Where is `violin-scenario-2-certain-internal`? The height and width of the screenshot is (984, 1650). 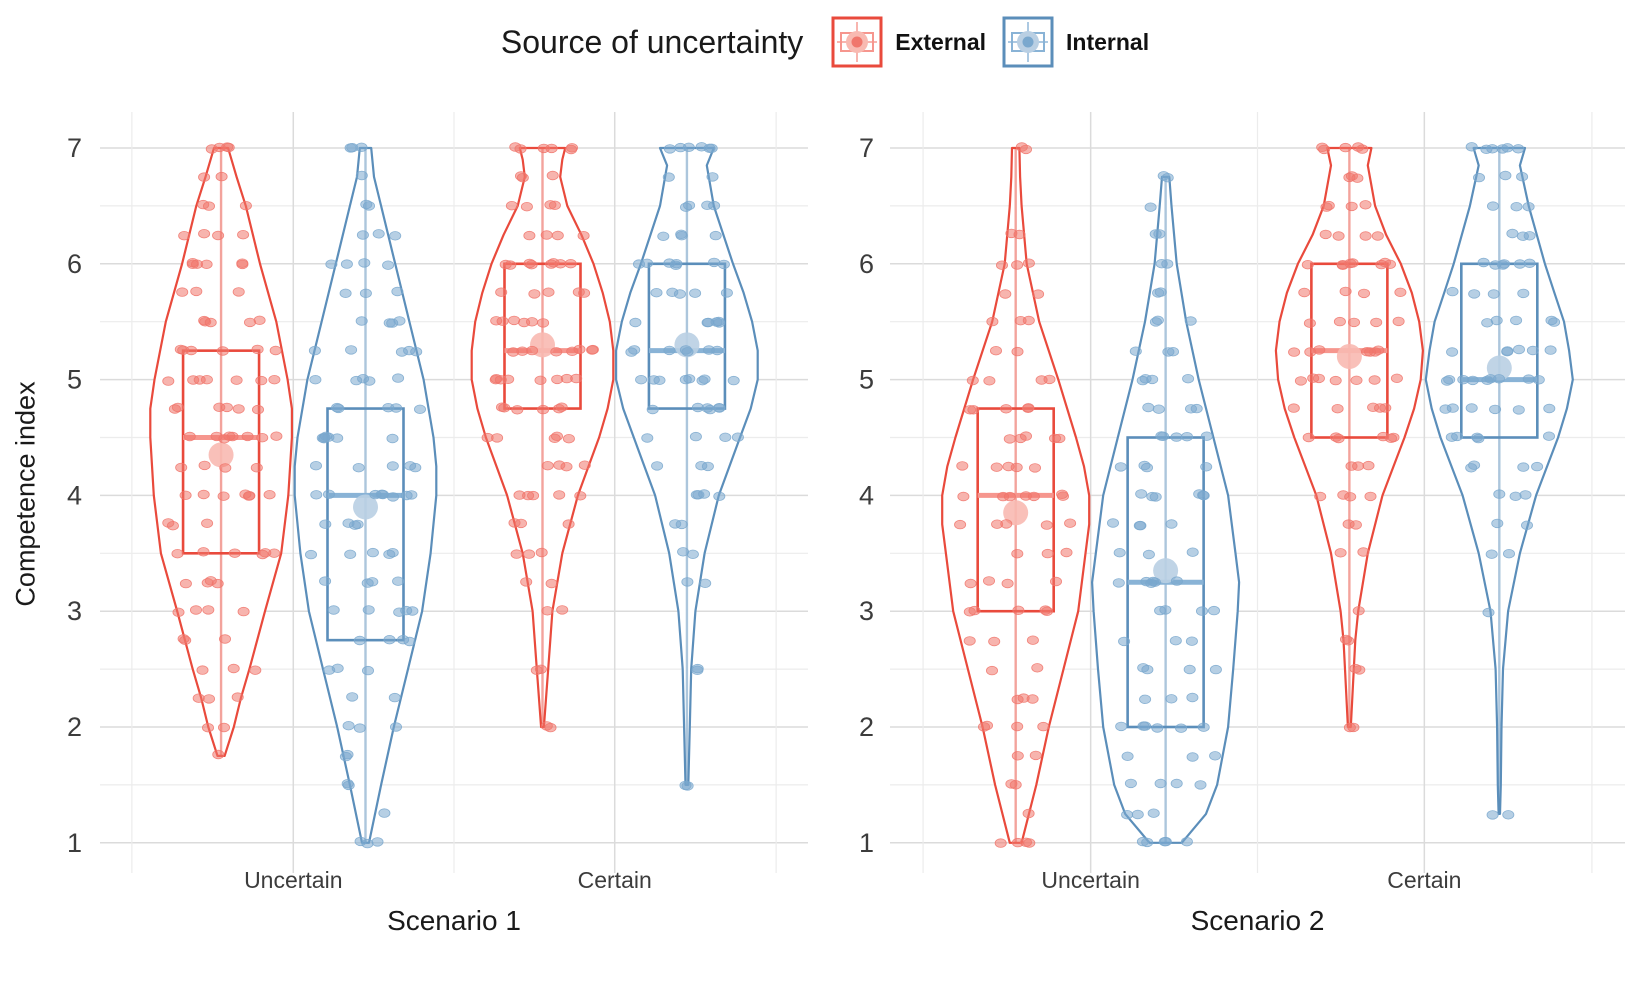 violin-scenario-2-certain-internal is located at coordinates (1499, 481).